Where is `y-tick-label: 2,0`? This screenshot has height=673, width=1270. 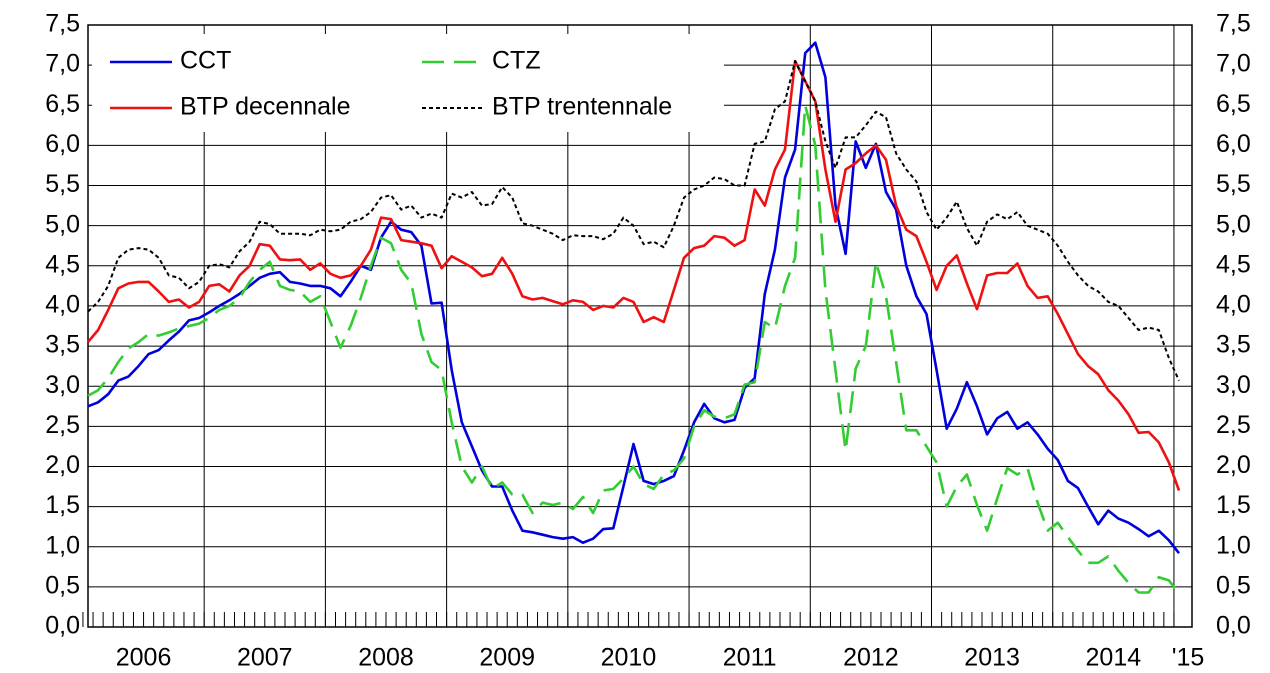
y-tick-label: 2,0 is located at coordinates (62, 465).